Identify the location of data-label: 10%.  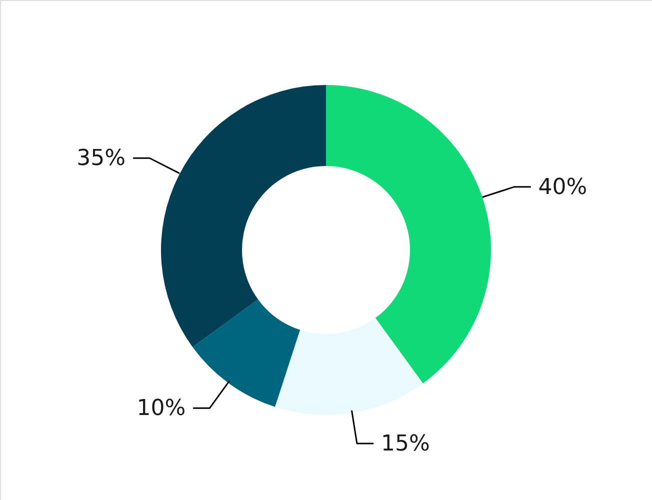
(161, 409).